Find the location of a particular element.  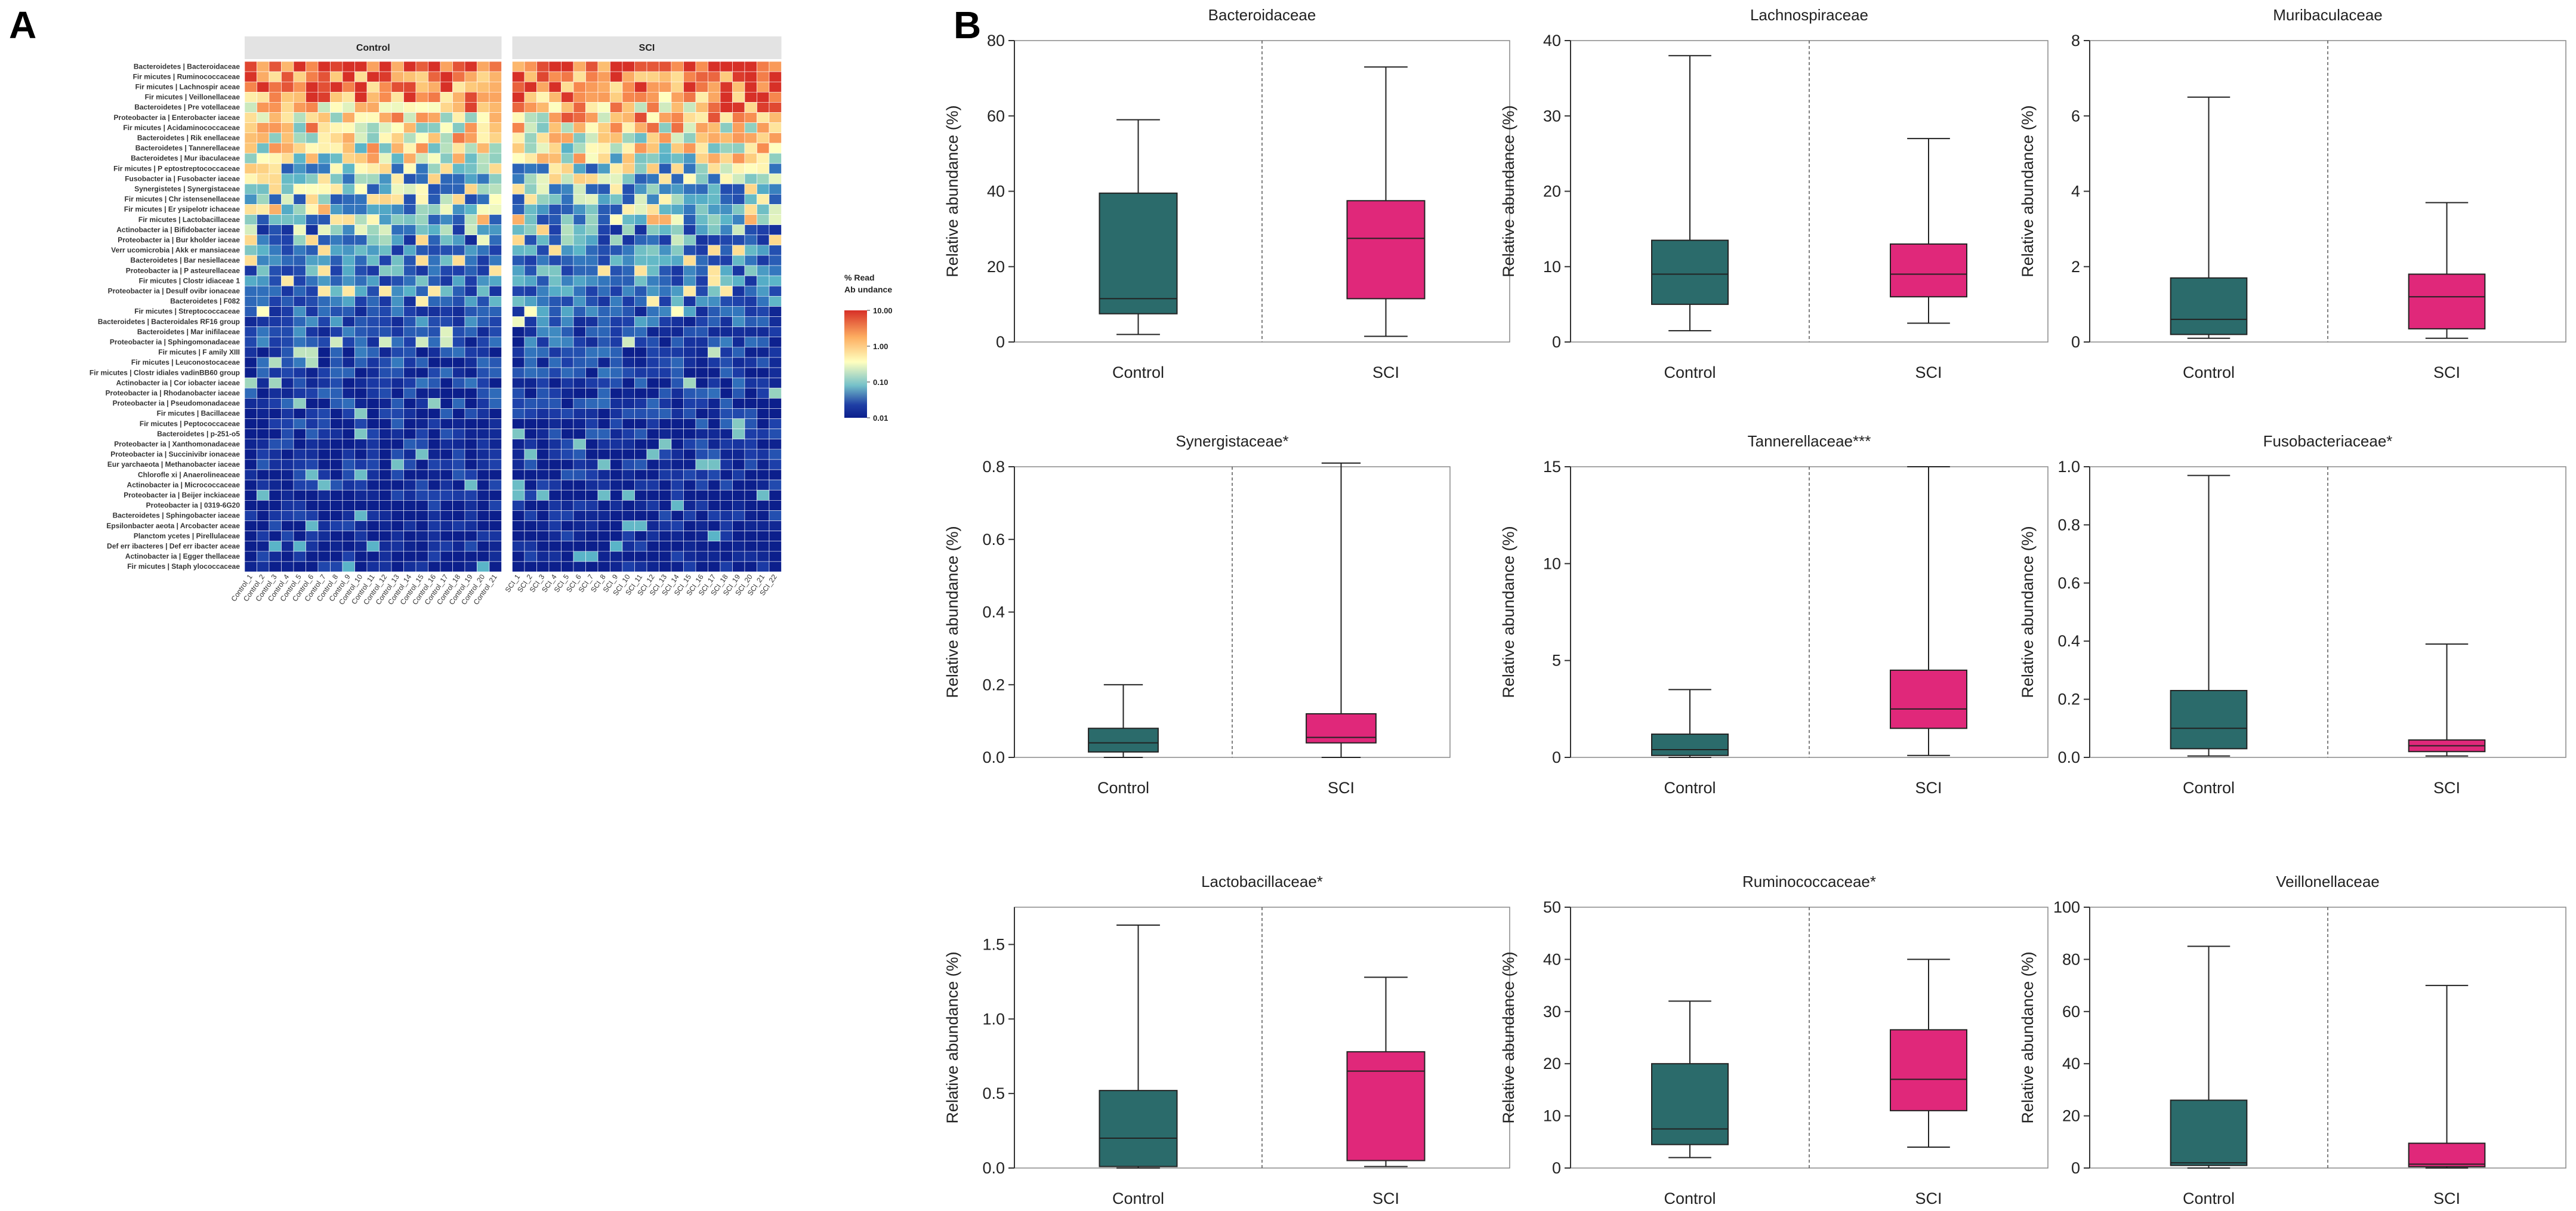

heatmap-row-label: Bacteroidetes | Sphingobacter iaceae is located at coordinates (176, 515).